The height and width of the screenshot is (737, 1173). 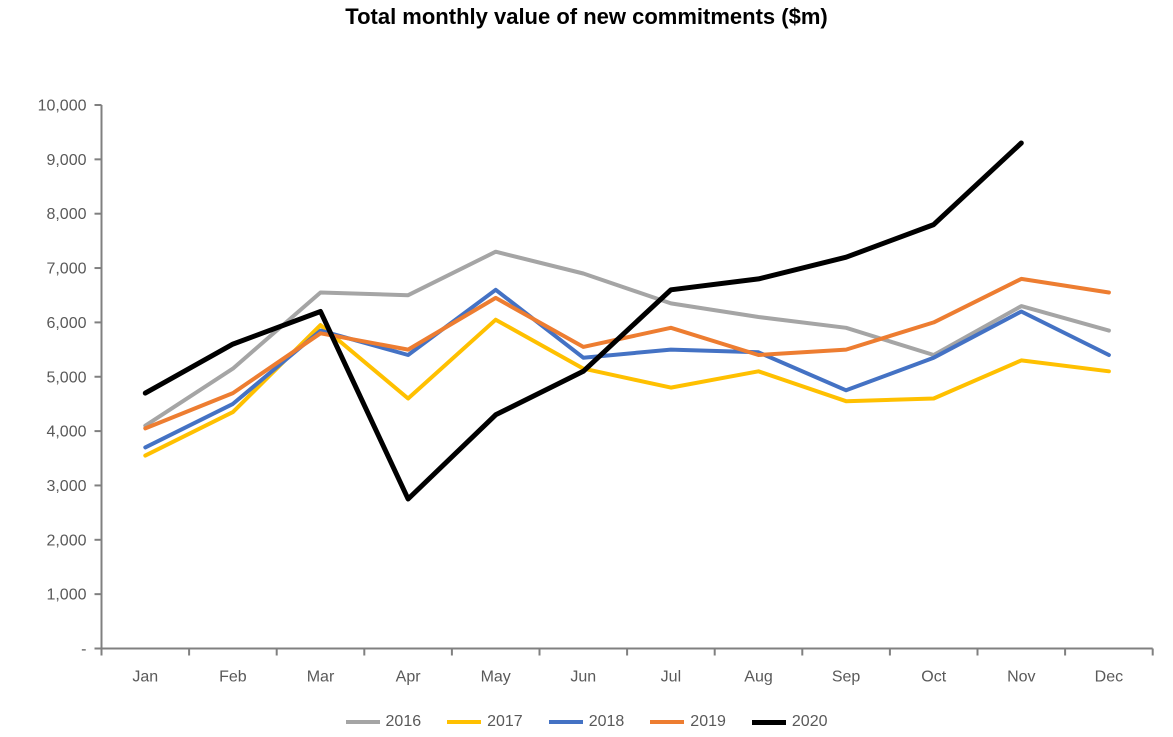 I want to click on legend-item-2018: 2018, so click(x=586, y=722).